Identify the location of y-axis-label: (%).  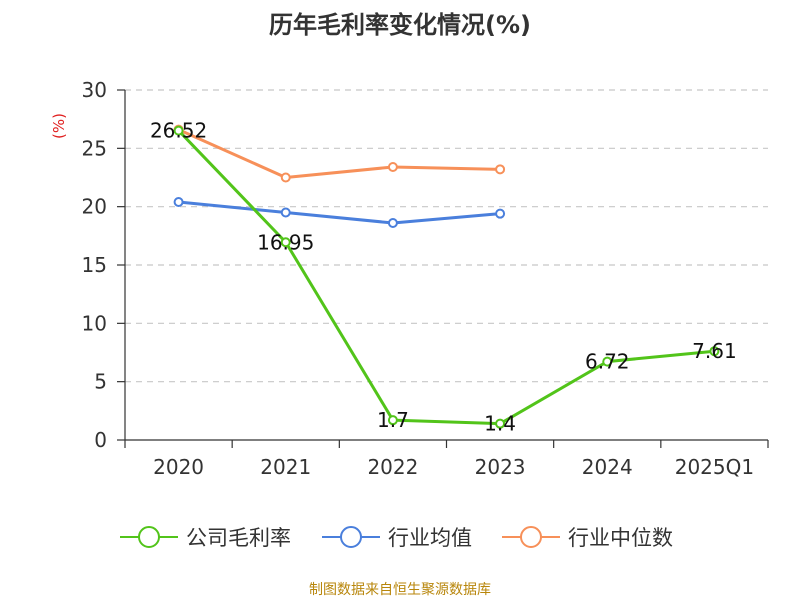
(59, 126).